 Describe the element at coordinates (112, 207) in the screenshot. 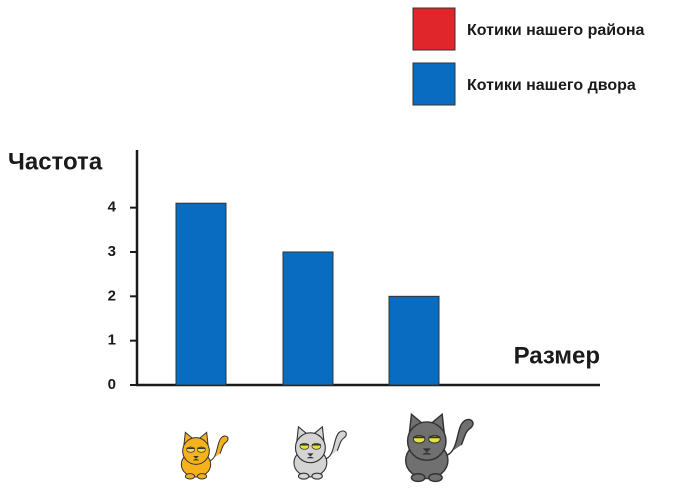

I see `y-tick-label: 4` at that location.